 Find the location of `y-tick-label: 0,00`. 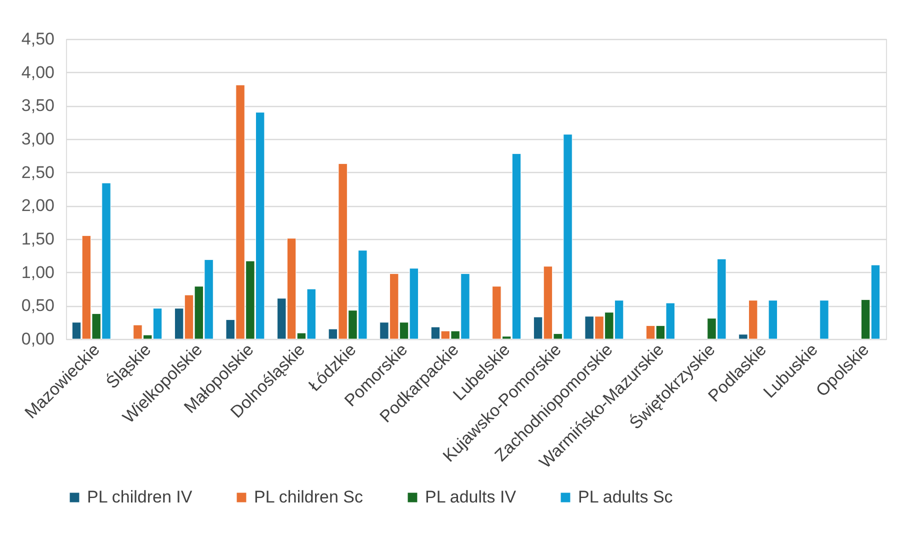

y-tick-label: 0,00 is located at coordinates (37, 339).